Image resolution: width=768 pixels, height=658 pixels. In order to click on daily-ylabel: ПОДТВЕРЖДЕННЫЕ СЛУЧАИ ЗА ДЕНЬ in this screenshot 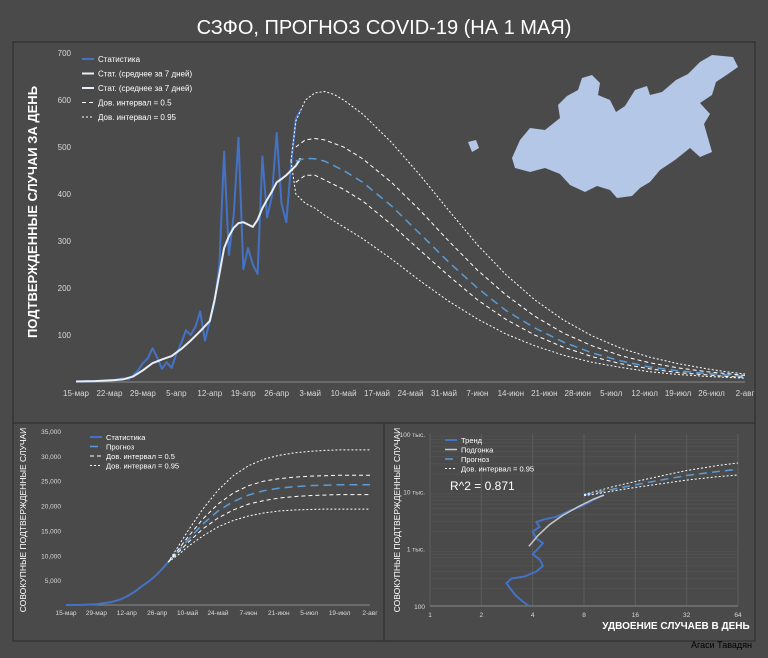, I will do `click(32, 212)`.